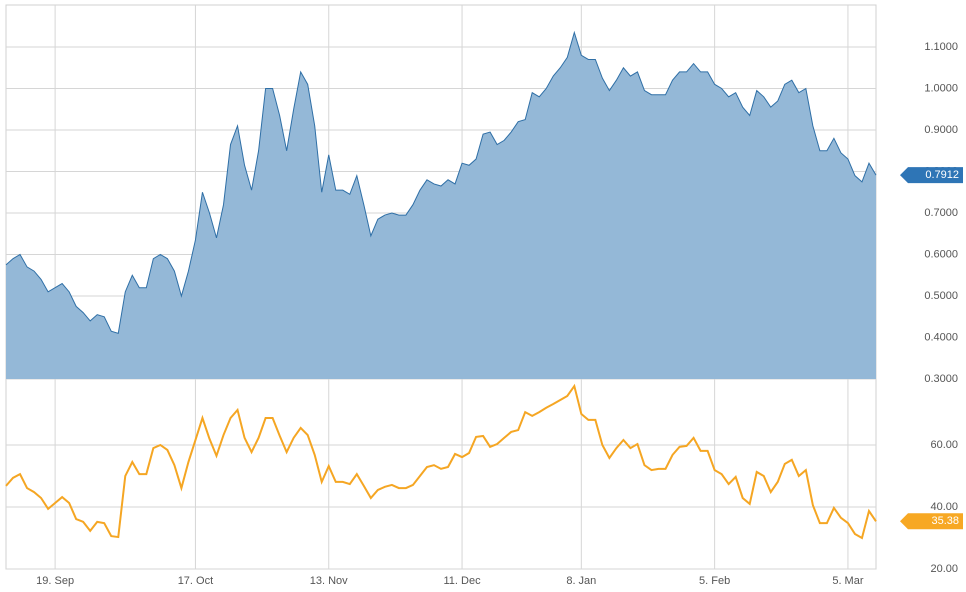 Image resolution: width=966 pixels, height=592 pixels. Describe the element at coordinates (944, 445) in the screenshot. I see `y-tick-label: 60.00` at that location.